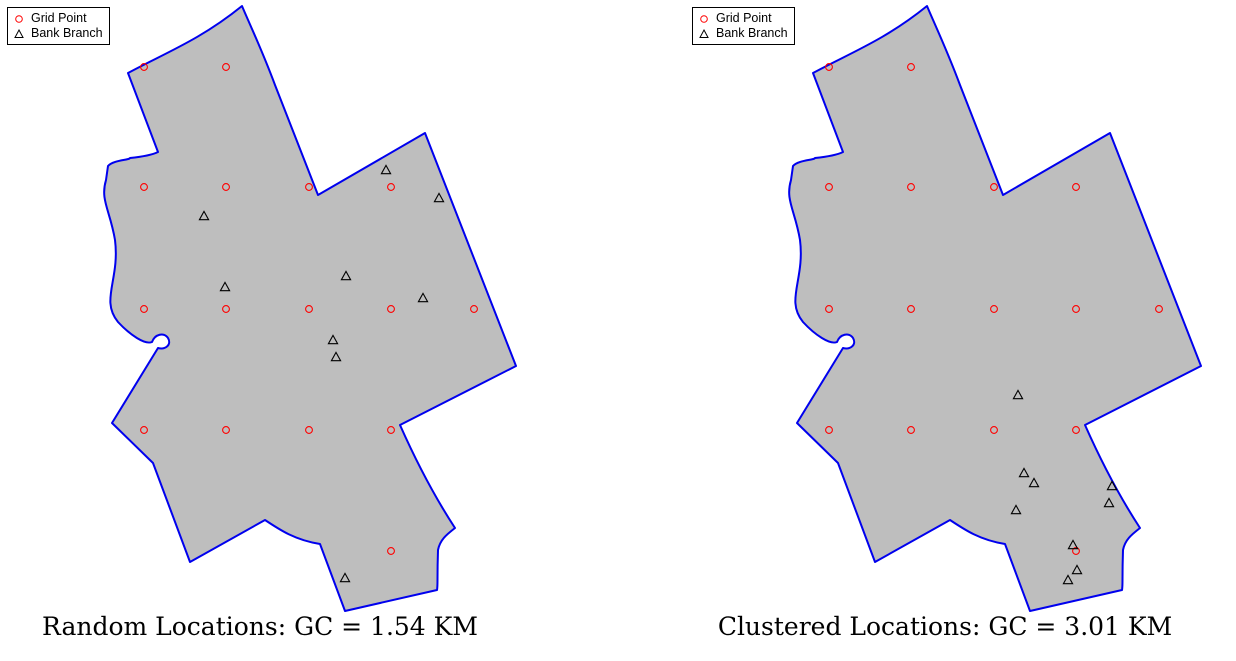 This screenshot has height=661, width=1236. I want to click on map-caption-clustered: Clustered Locations: GC = 3.01 KM, so click(945, 626).